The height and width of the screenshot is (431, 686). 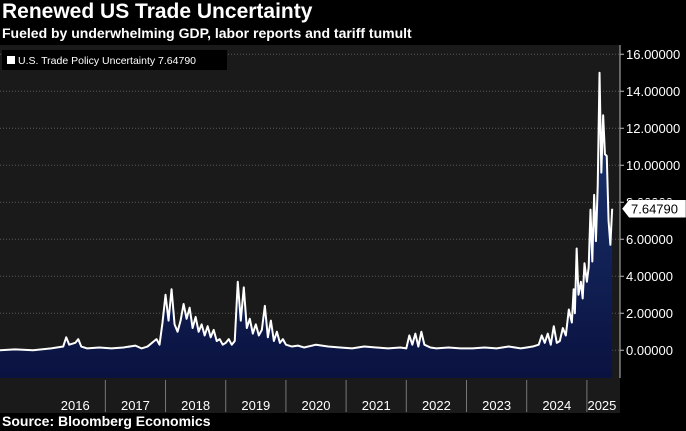 What do you see at coordinates (556, 405) in the screenshot?
I see `x-tick-label: 2024` at bounding box center [556, 405].